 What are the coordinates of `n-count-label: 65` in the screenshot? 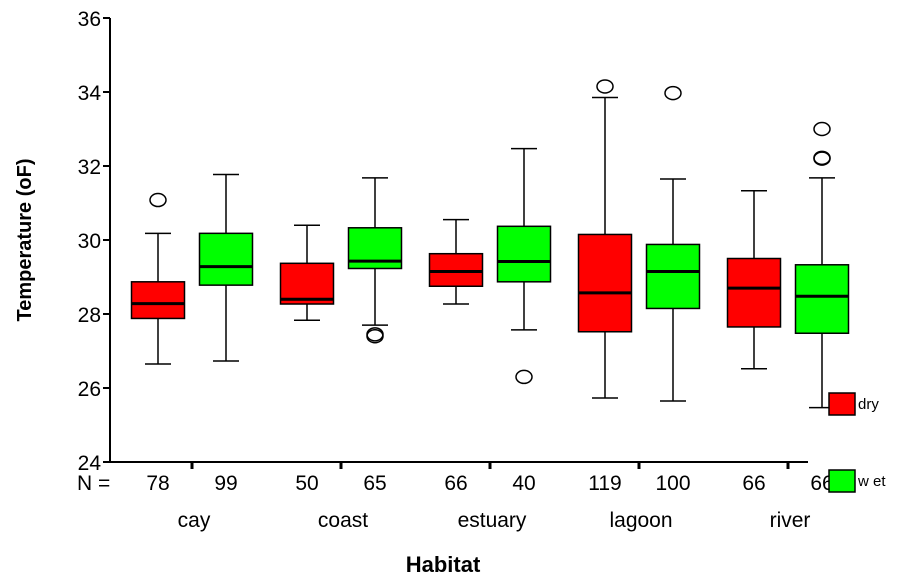 It's located at (374, 483).